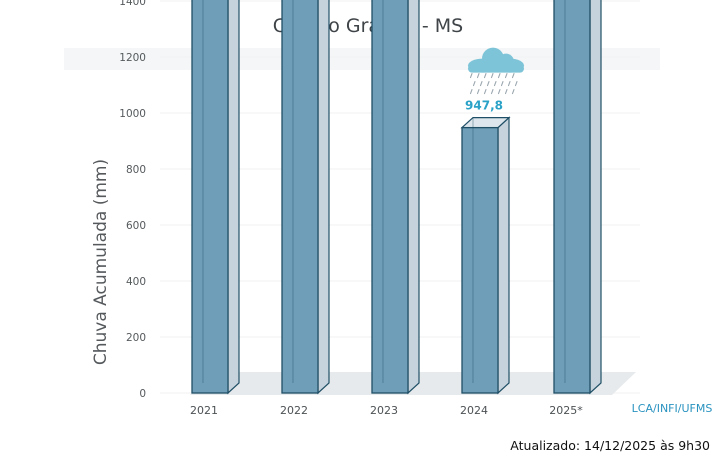  What do you see at coordinates (136, 338) in the screenshot?
I see `y-tick-label: 200` at bounding box center [136, 338].